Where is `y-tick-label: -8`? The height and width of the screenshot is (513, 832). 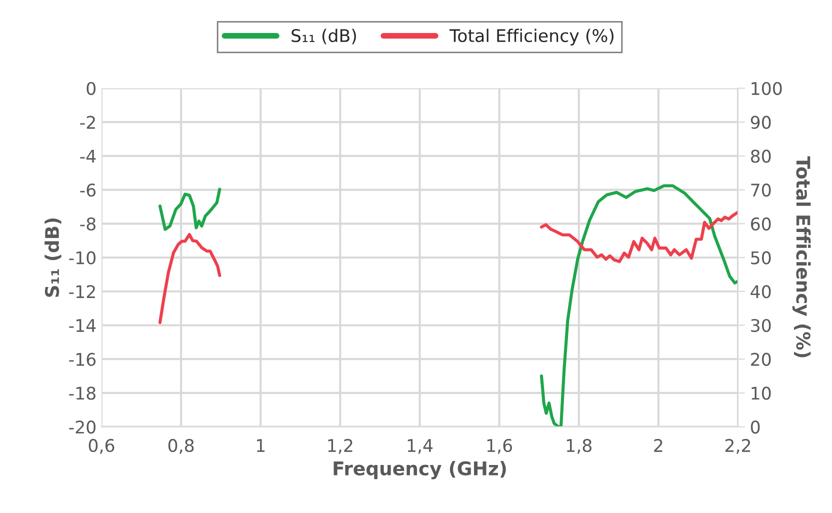 y-tick-label: -8 is located at coordinates (88, 224).